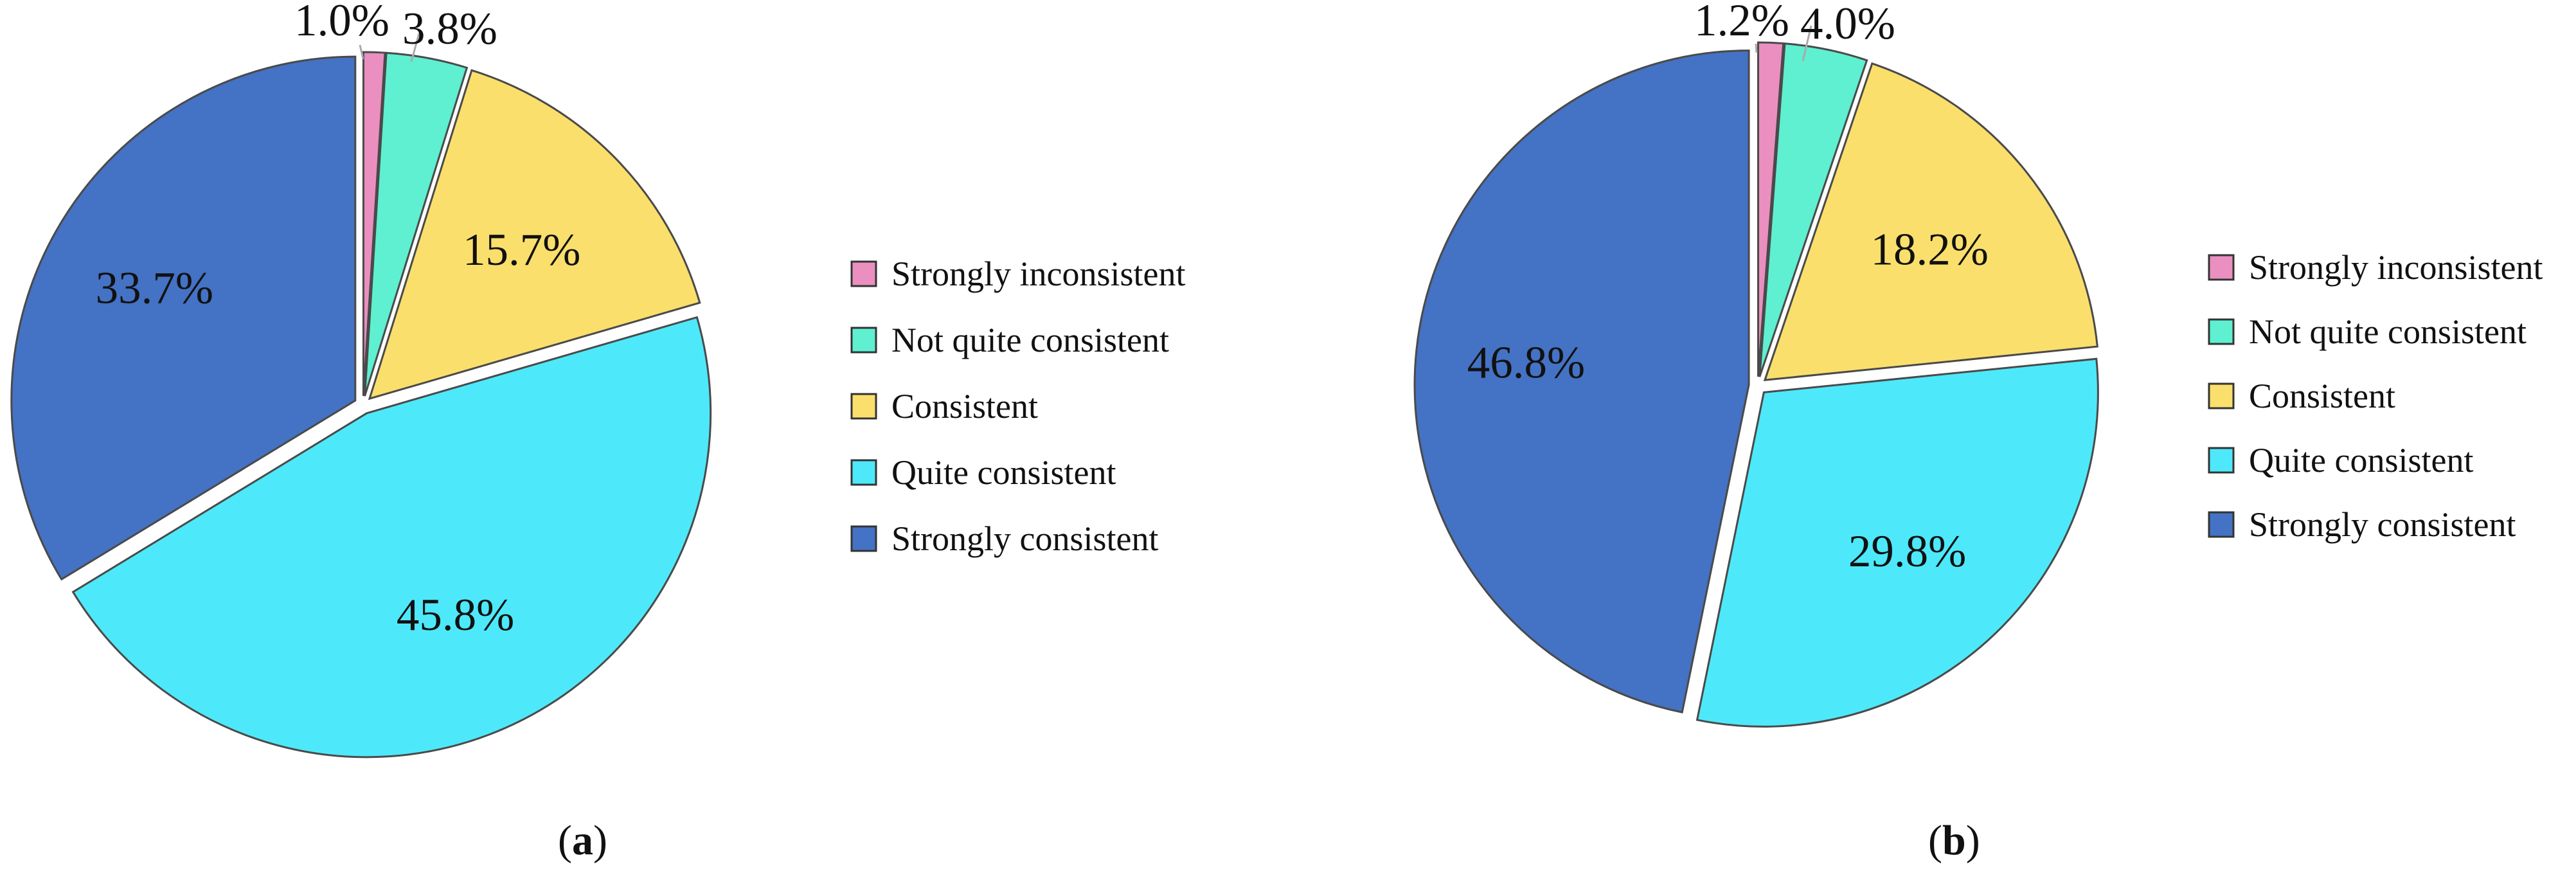 This screenshot has width=2576, height=889. What do you see at coordinates (521, 250) in the screenshot?
I see `slice-label: 15.7%` at bounding box center [521, 250].